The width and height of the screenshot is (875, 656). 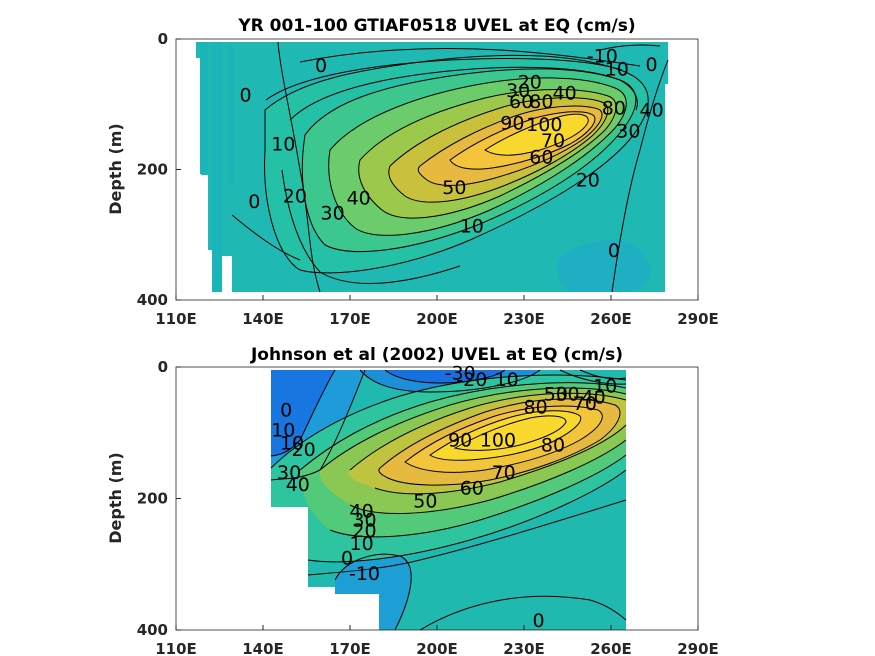 I want to click on chart-title: YR 001-100 GTIAF0518 UVEL at EQ (cm/s), so click(x=436, y=26).